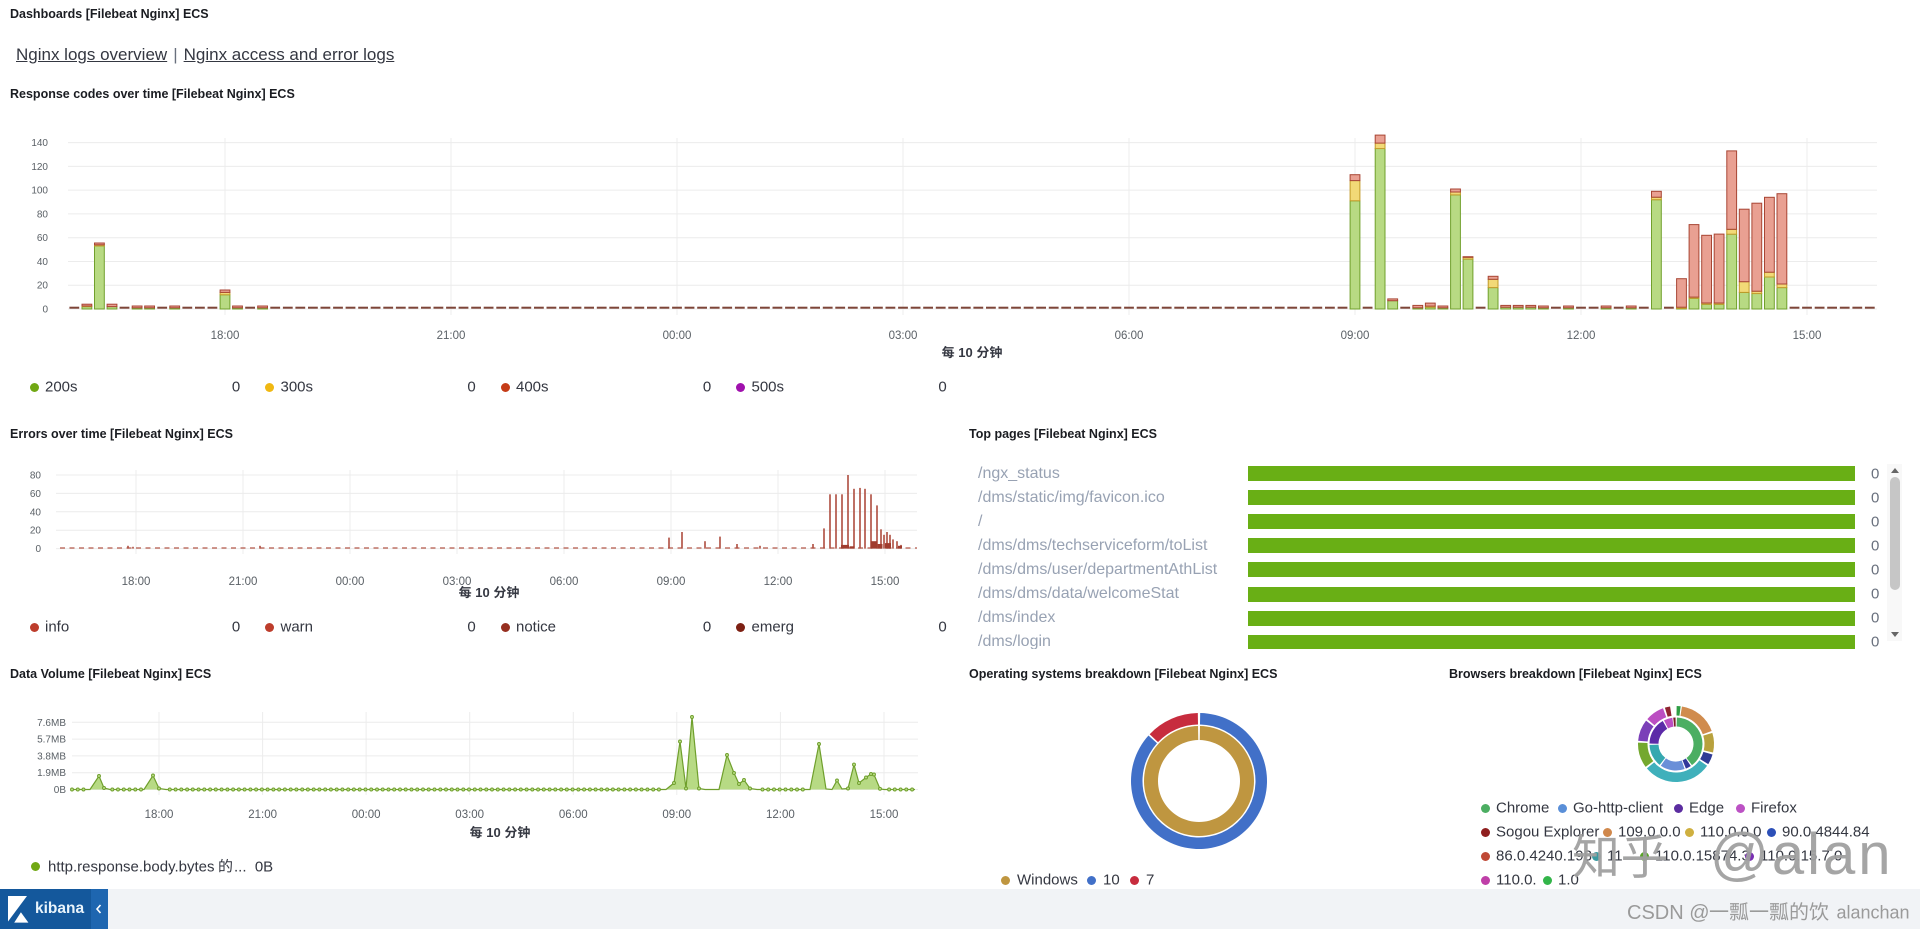 The width and height of the screenshot is (1920, 929). I want to click on svg-text: 3.8MB, so click(51, 756).